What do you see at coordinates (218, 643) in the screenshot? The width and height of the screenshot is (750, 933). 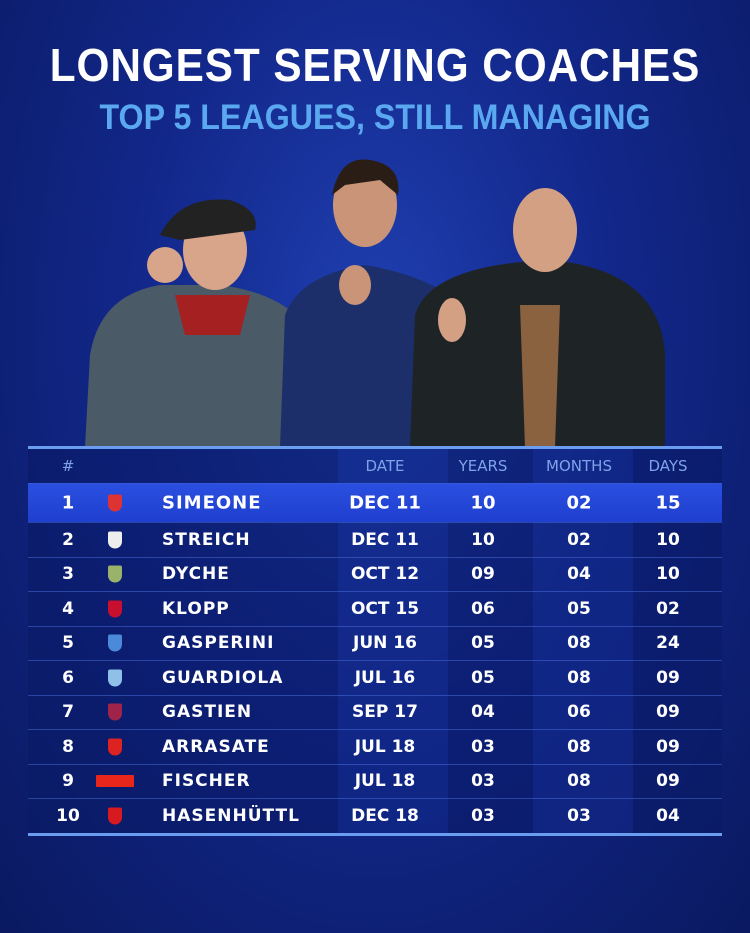 I see `coach-name: GASPERINI` at bounding box center [218, 643].